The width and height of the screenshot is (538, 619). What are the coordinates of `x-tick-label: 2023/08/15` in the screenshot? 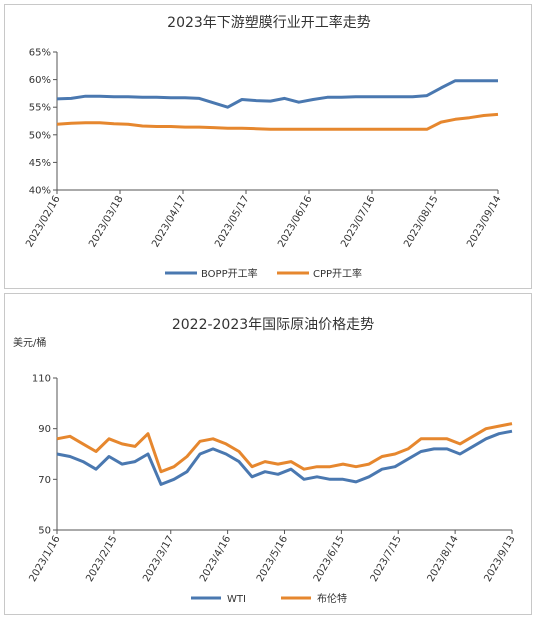 It's located at (421, 221).